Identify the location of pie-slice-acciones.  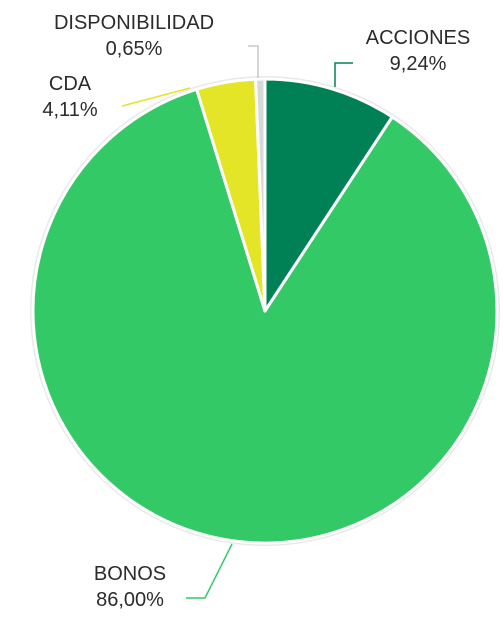
(328, 195).